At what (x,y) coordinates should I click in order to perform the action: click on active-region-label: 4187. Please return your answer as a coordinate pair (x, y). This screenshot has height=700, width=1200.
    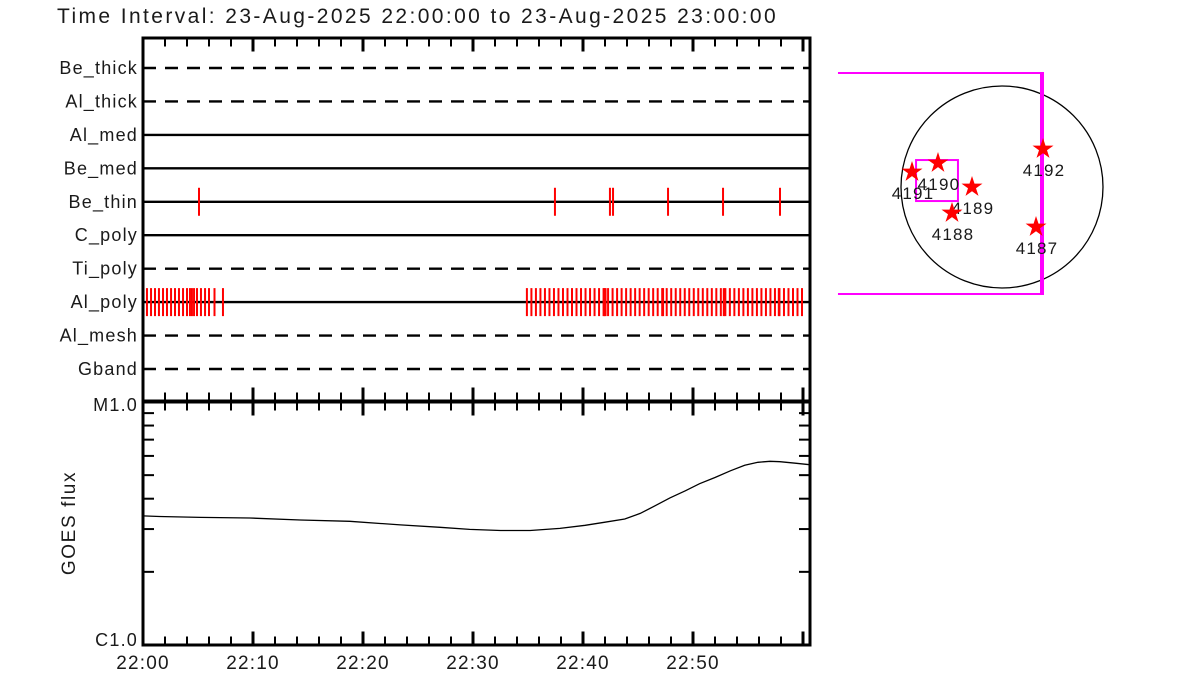
    Looking at the image, I should click on (1037, 248).